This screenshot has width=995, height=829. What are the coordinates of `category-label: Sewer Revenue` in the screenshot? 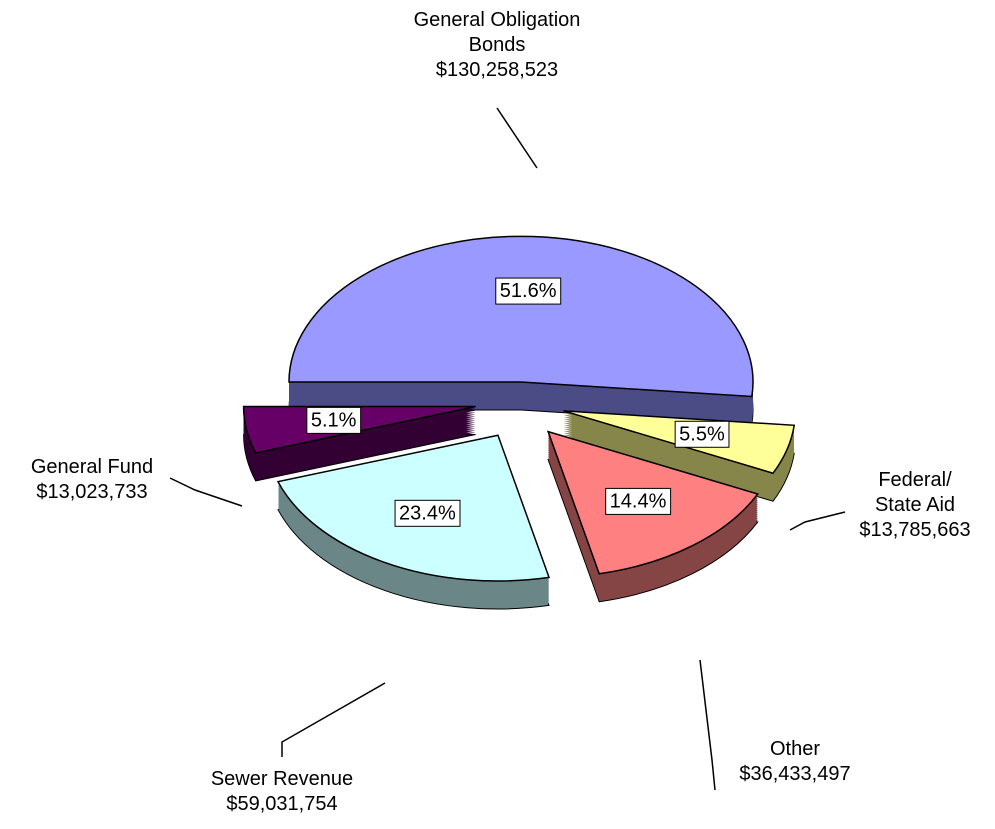 It's located at (282, 779).